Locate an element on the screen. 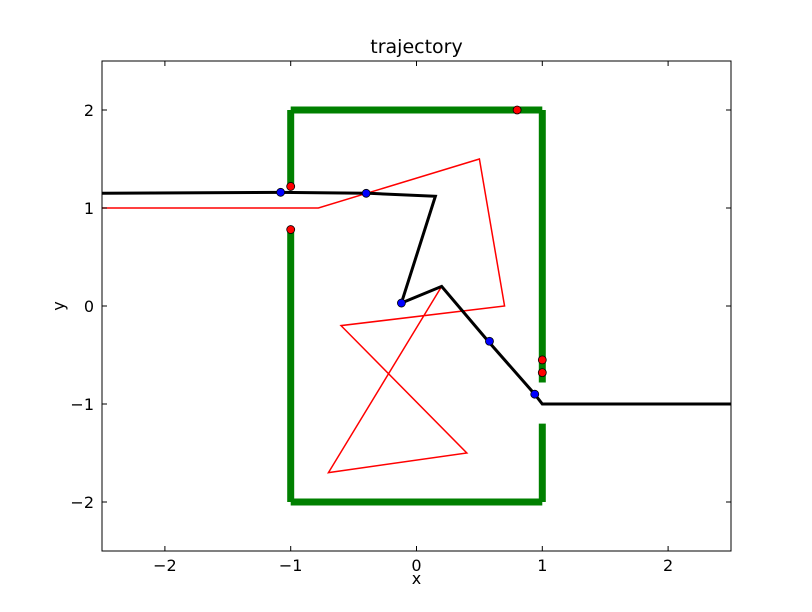  x-tick-label: −2 is located at coordinates (165, 565).